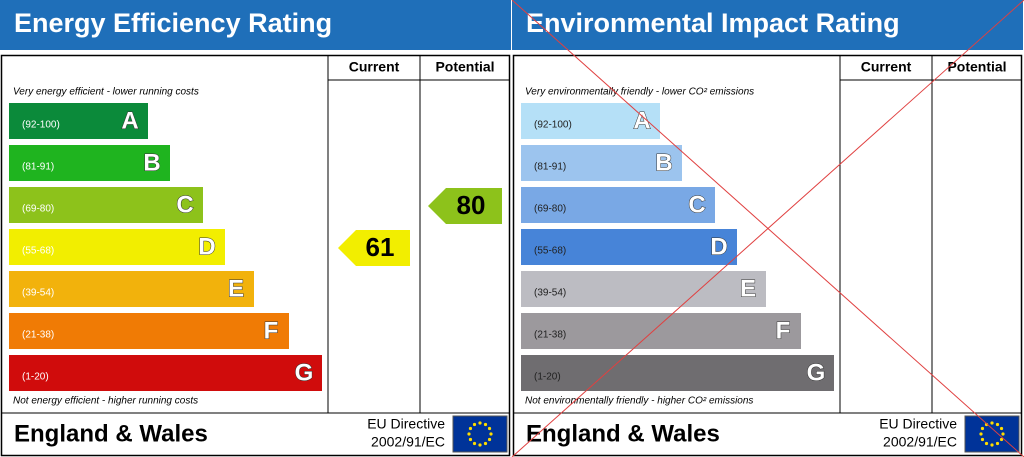 Image resolution: width=1024 pixels, height=457 pixels. I want to click on rating-value: 61, so click(380, 247).